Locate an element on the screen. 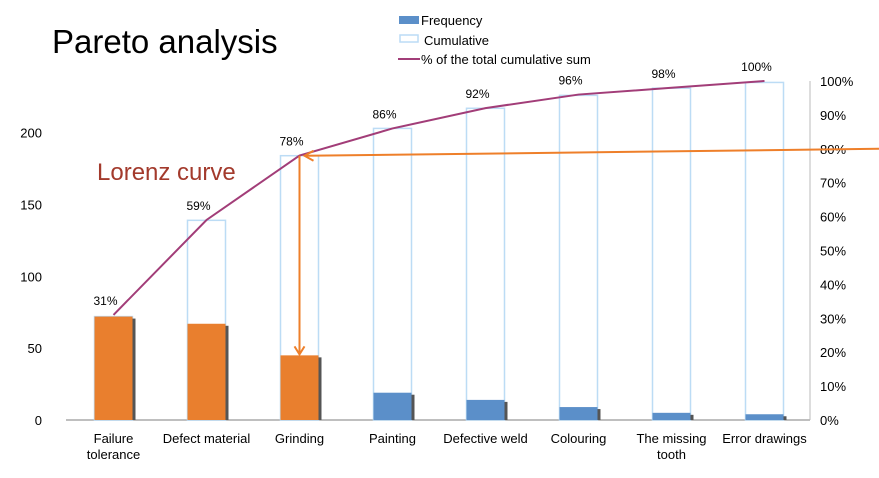 The image size is (879, 478). chart-title: Pareto analysis is located at coordinates (165, 41).